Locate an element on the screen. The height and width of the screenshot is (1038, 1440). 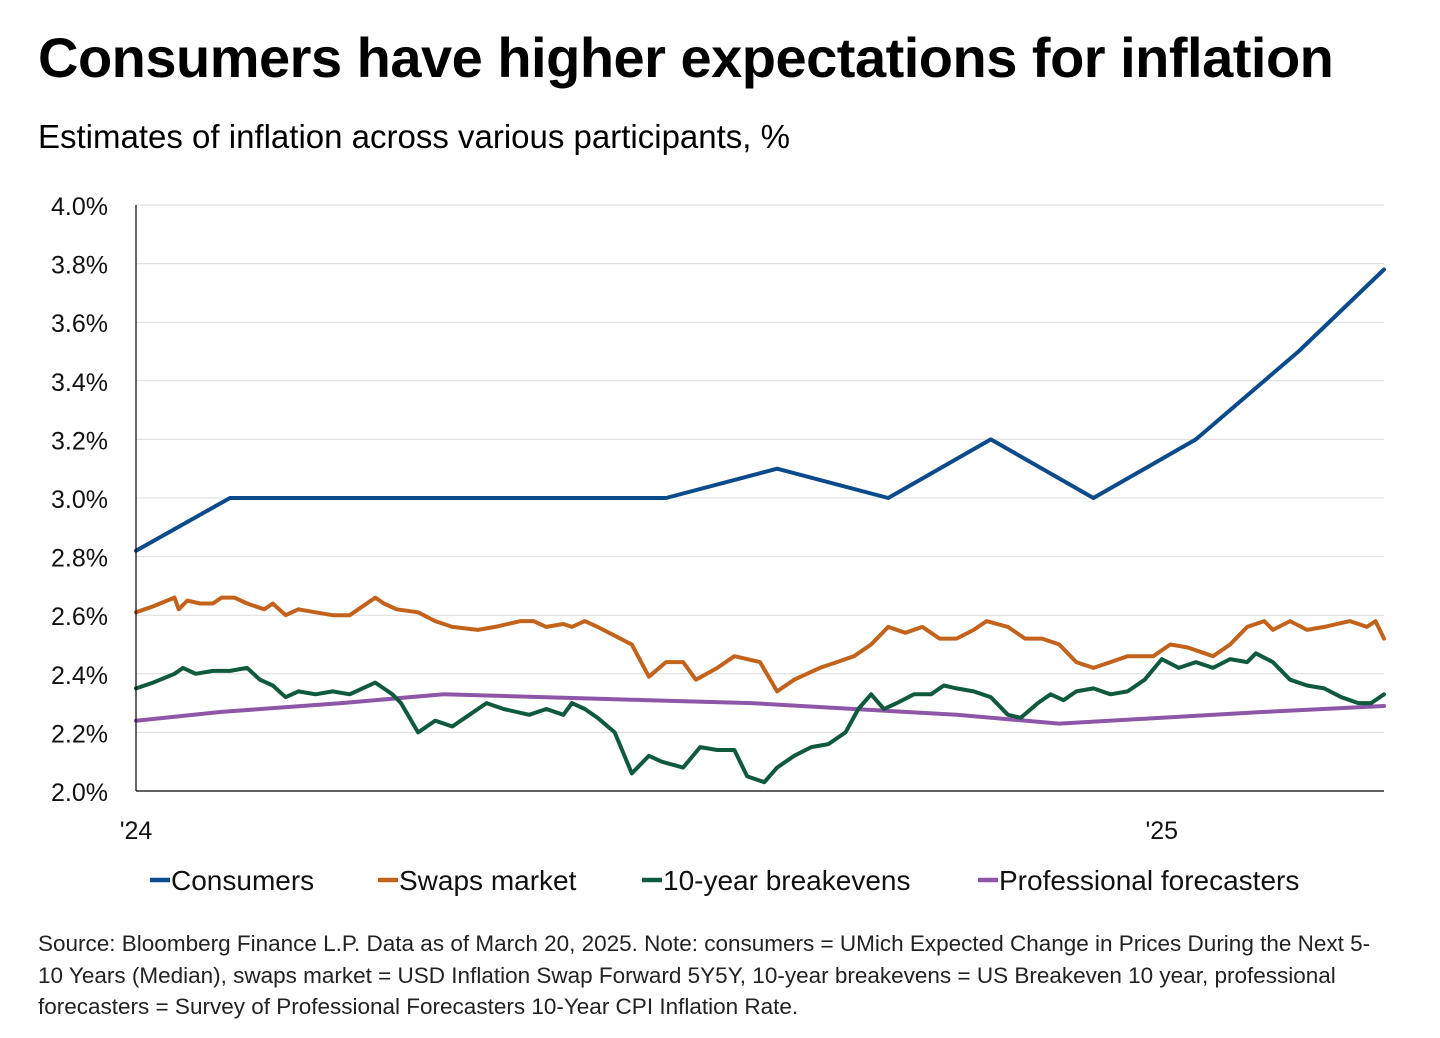
x-axis-ticks: '24 '25 is located at coordinates (649, 831).